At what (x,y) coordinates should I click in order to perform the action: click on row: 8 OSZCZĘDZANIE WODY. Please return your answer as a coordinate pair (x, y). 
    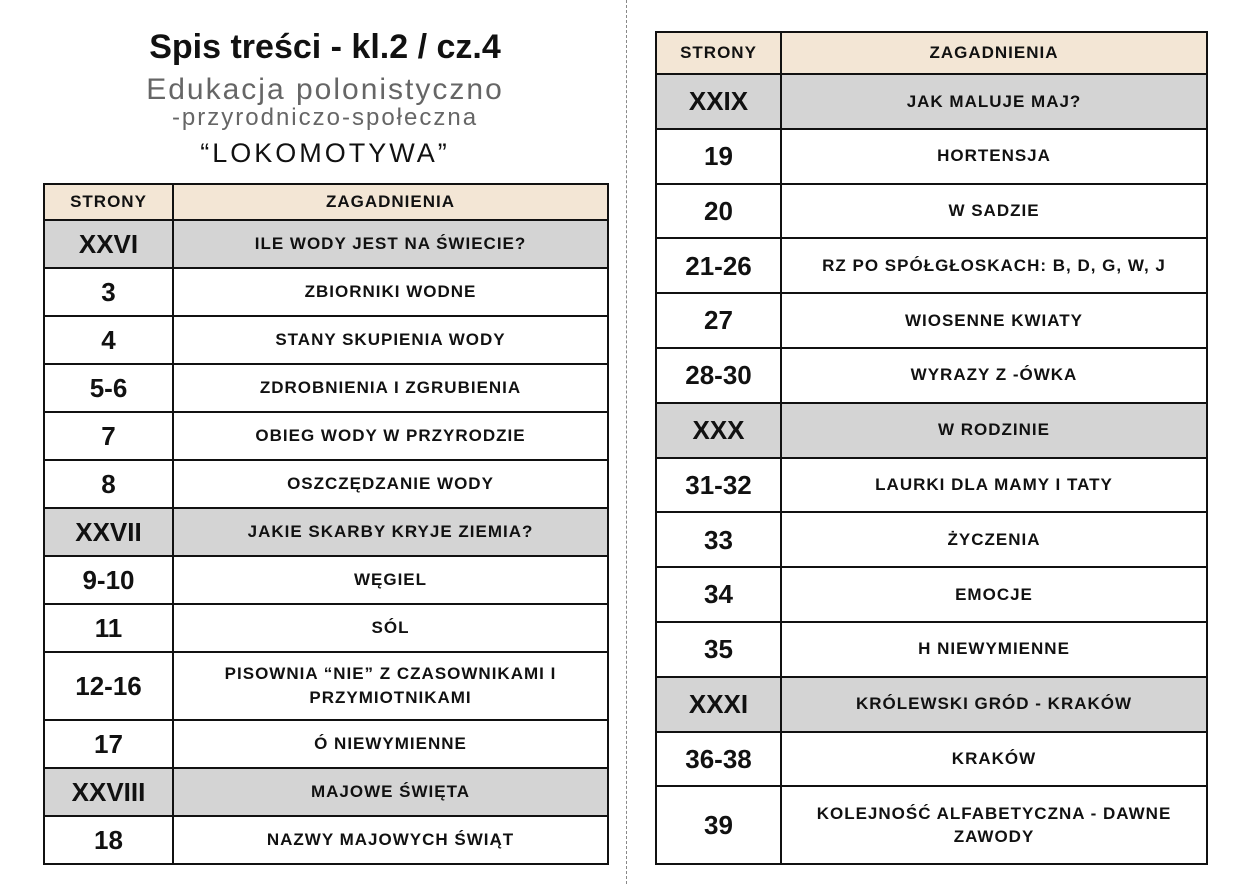
    Looking at the image, I should click on (326, 484).